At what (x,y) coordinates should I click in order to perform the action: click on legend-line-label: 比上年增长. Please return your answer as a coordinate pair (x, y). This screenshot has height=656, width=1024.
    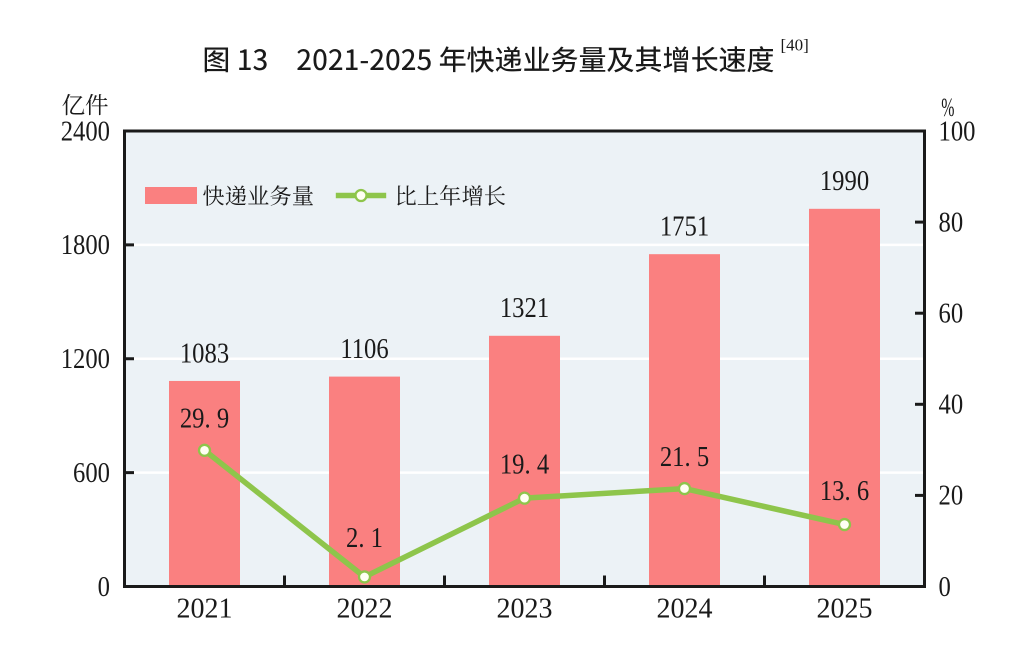
    Looking at the image, I should click on (451, 195).